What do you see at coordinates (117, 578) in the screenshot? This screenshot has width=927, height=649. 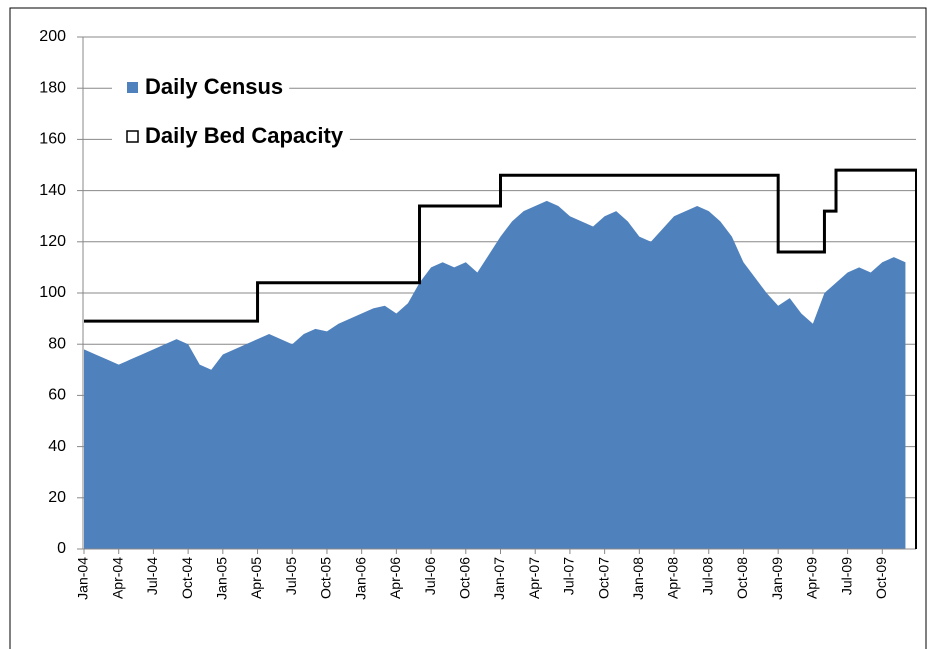 I see `x-tick-label: Apr-04` at bounding box center [117, 578].